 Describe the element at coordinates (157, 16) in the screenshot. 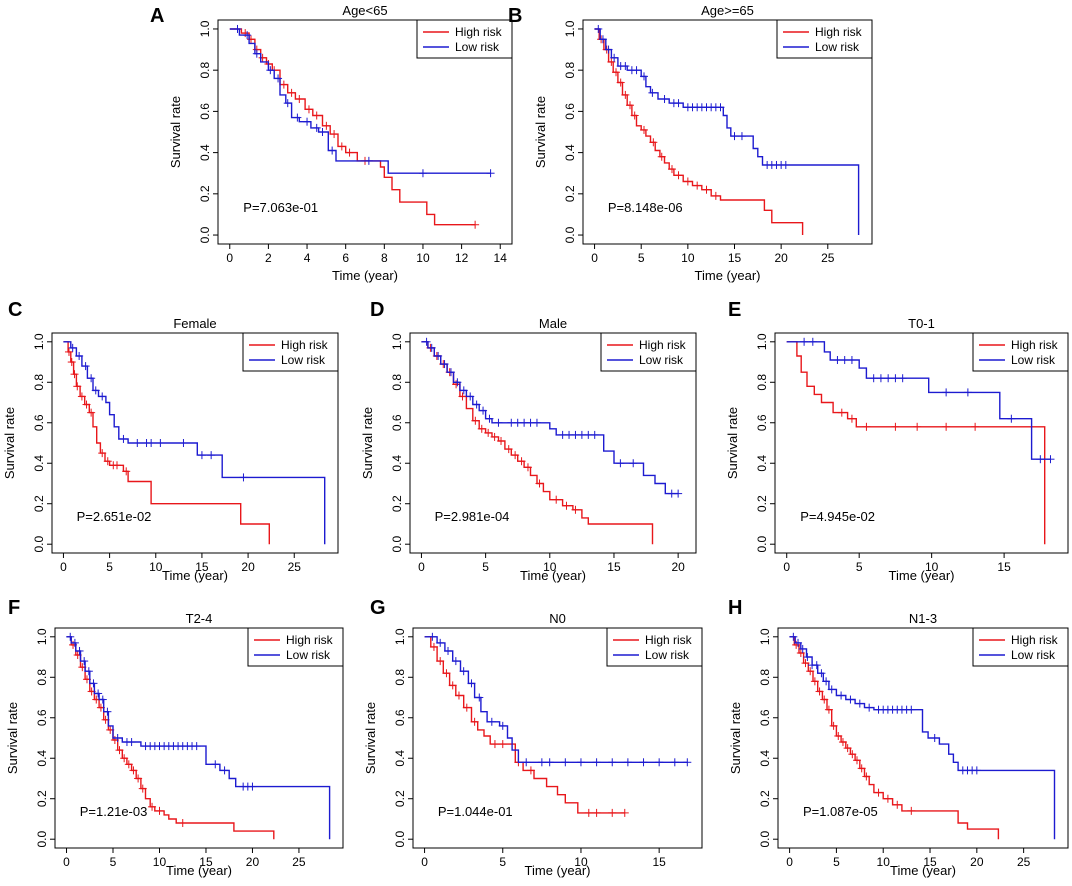

I see `panel-letter: A` at that location.